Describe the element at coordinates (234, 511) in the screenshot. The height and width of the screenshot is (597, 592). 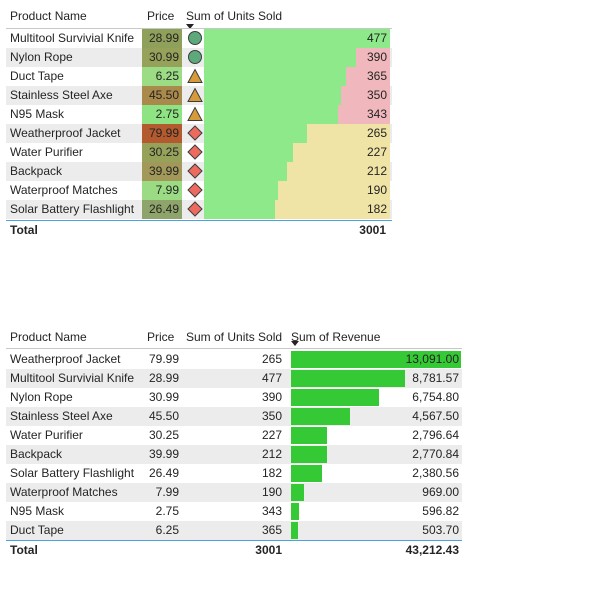
I see `table-row: N95 Mask 2.75 343 596.82` at that location.